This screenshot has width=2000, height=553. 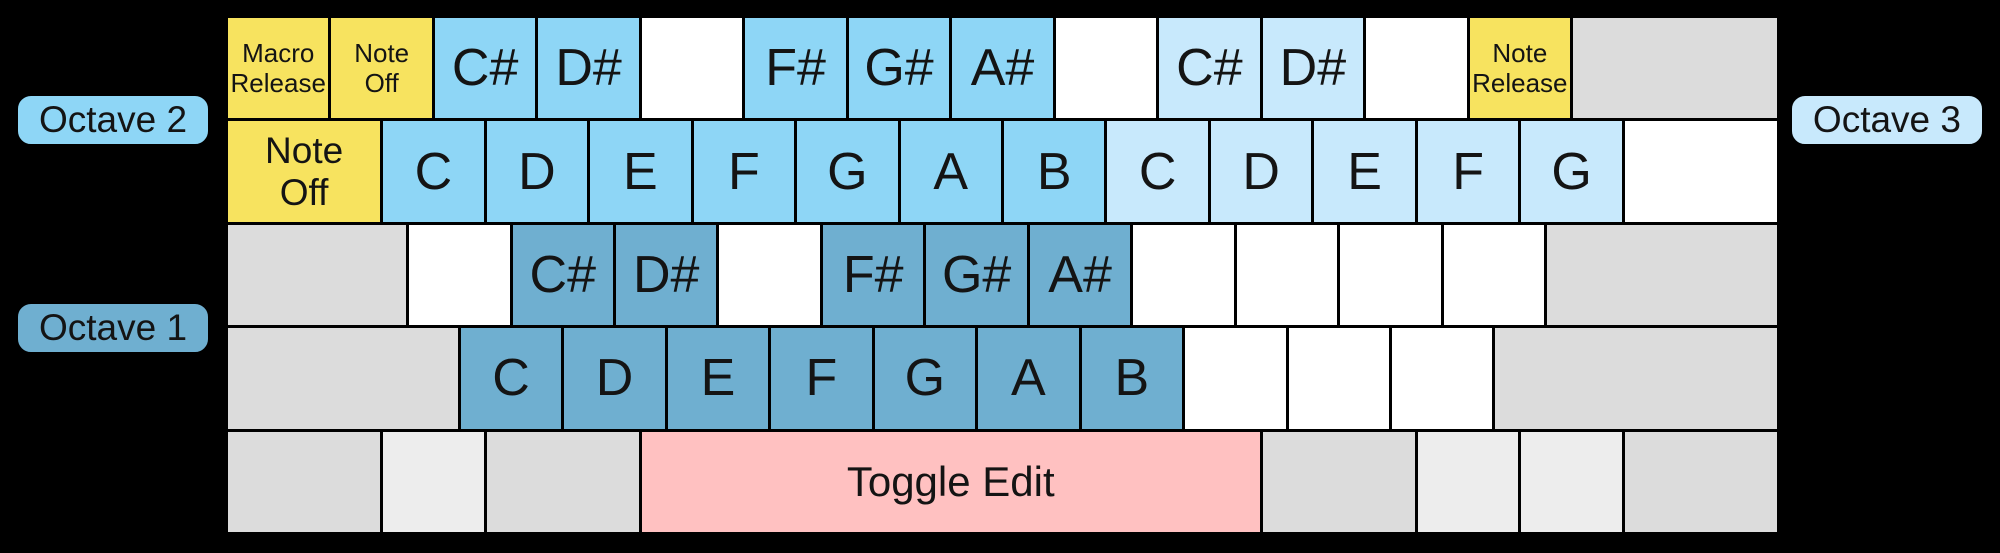 What do you see at coordinates (614, 378) in the screenshot?
I see `key-note-d-oct1: D` at bounding box center [614, 378].